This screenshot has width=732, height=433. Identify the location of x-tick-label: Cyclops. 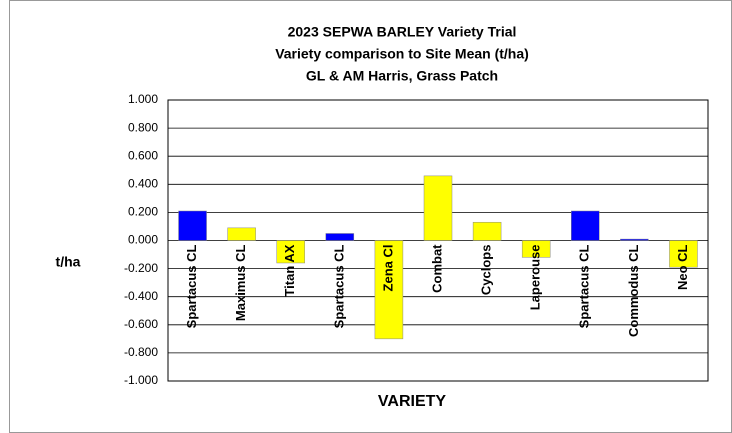
(486, 270).